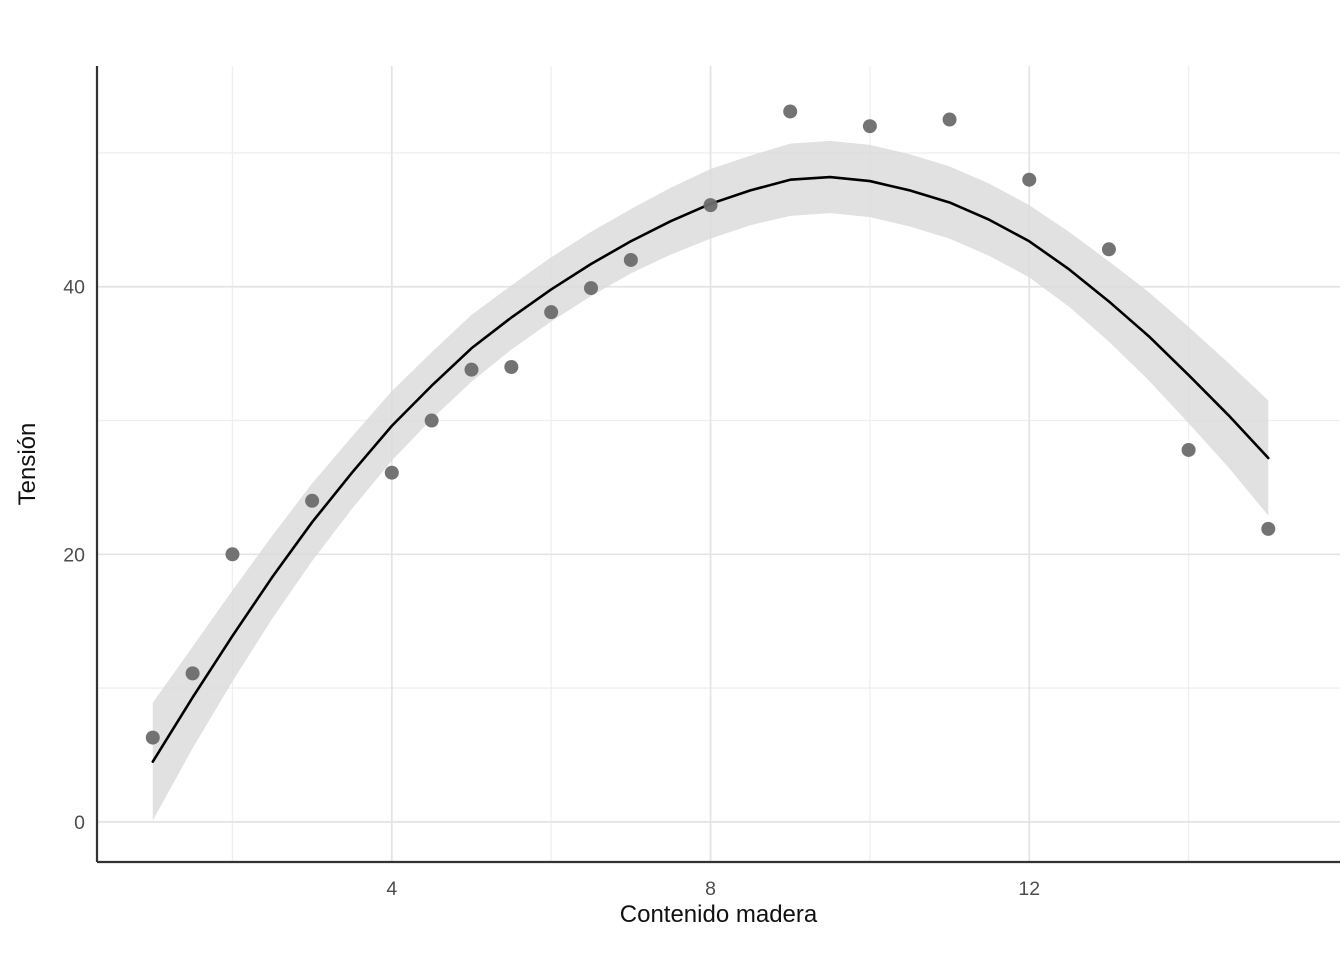  Describe the element at coordinates (74, 288) in the screenshot. I see `y-tick-label: 40` at that location.